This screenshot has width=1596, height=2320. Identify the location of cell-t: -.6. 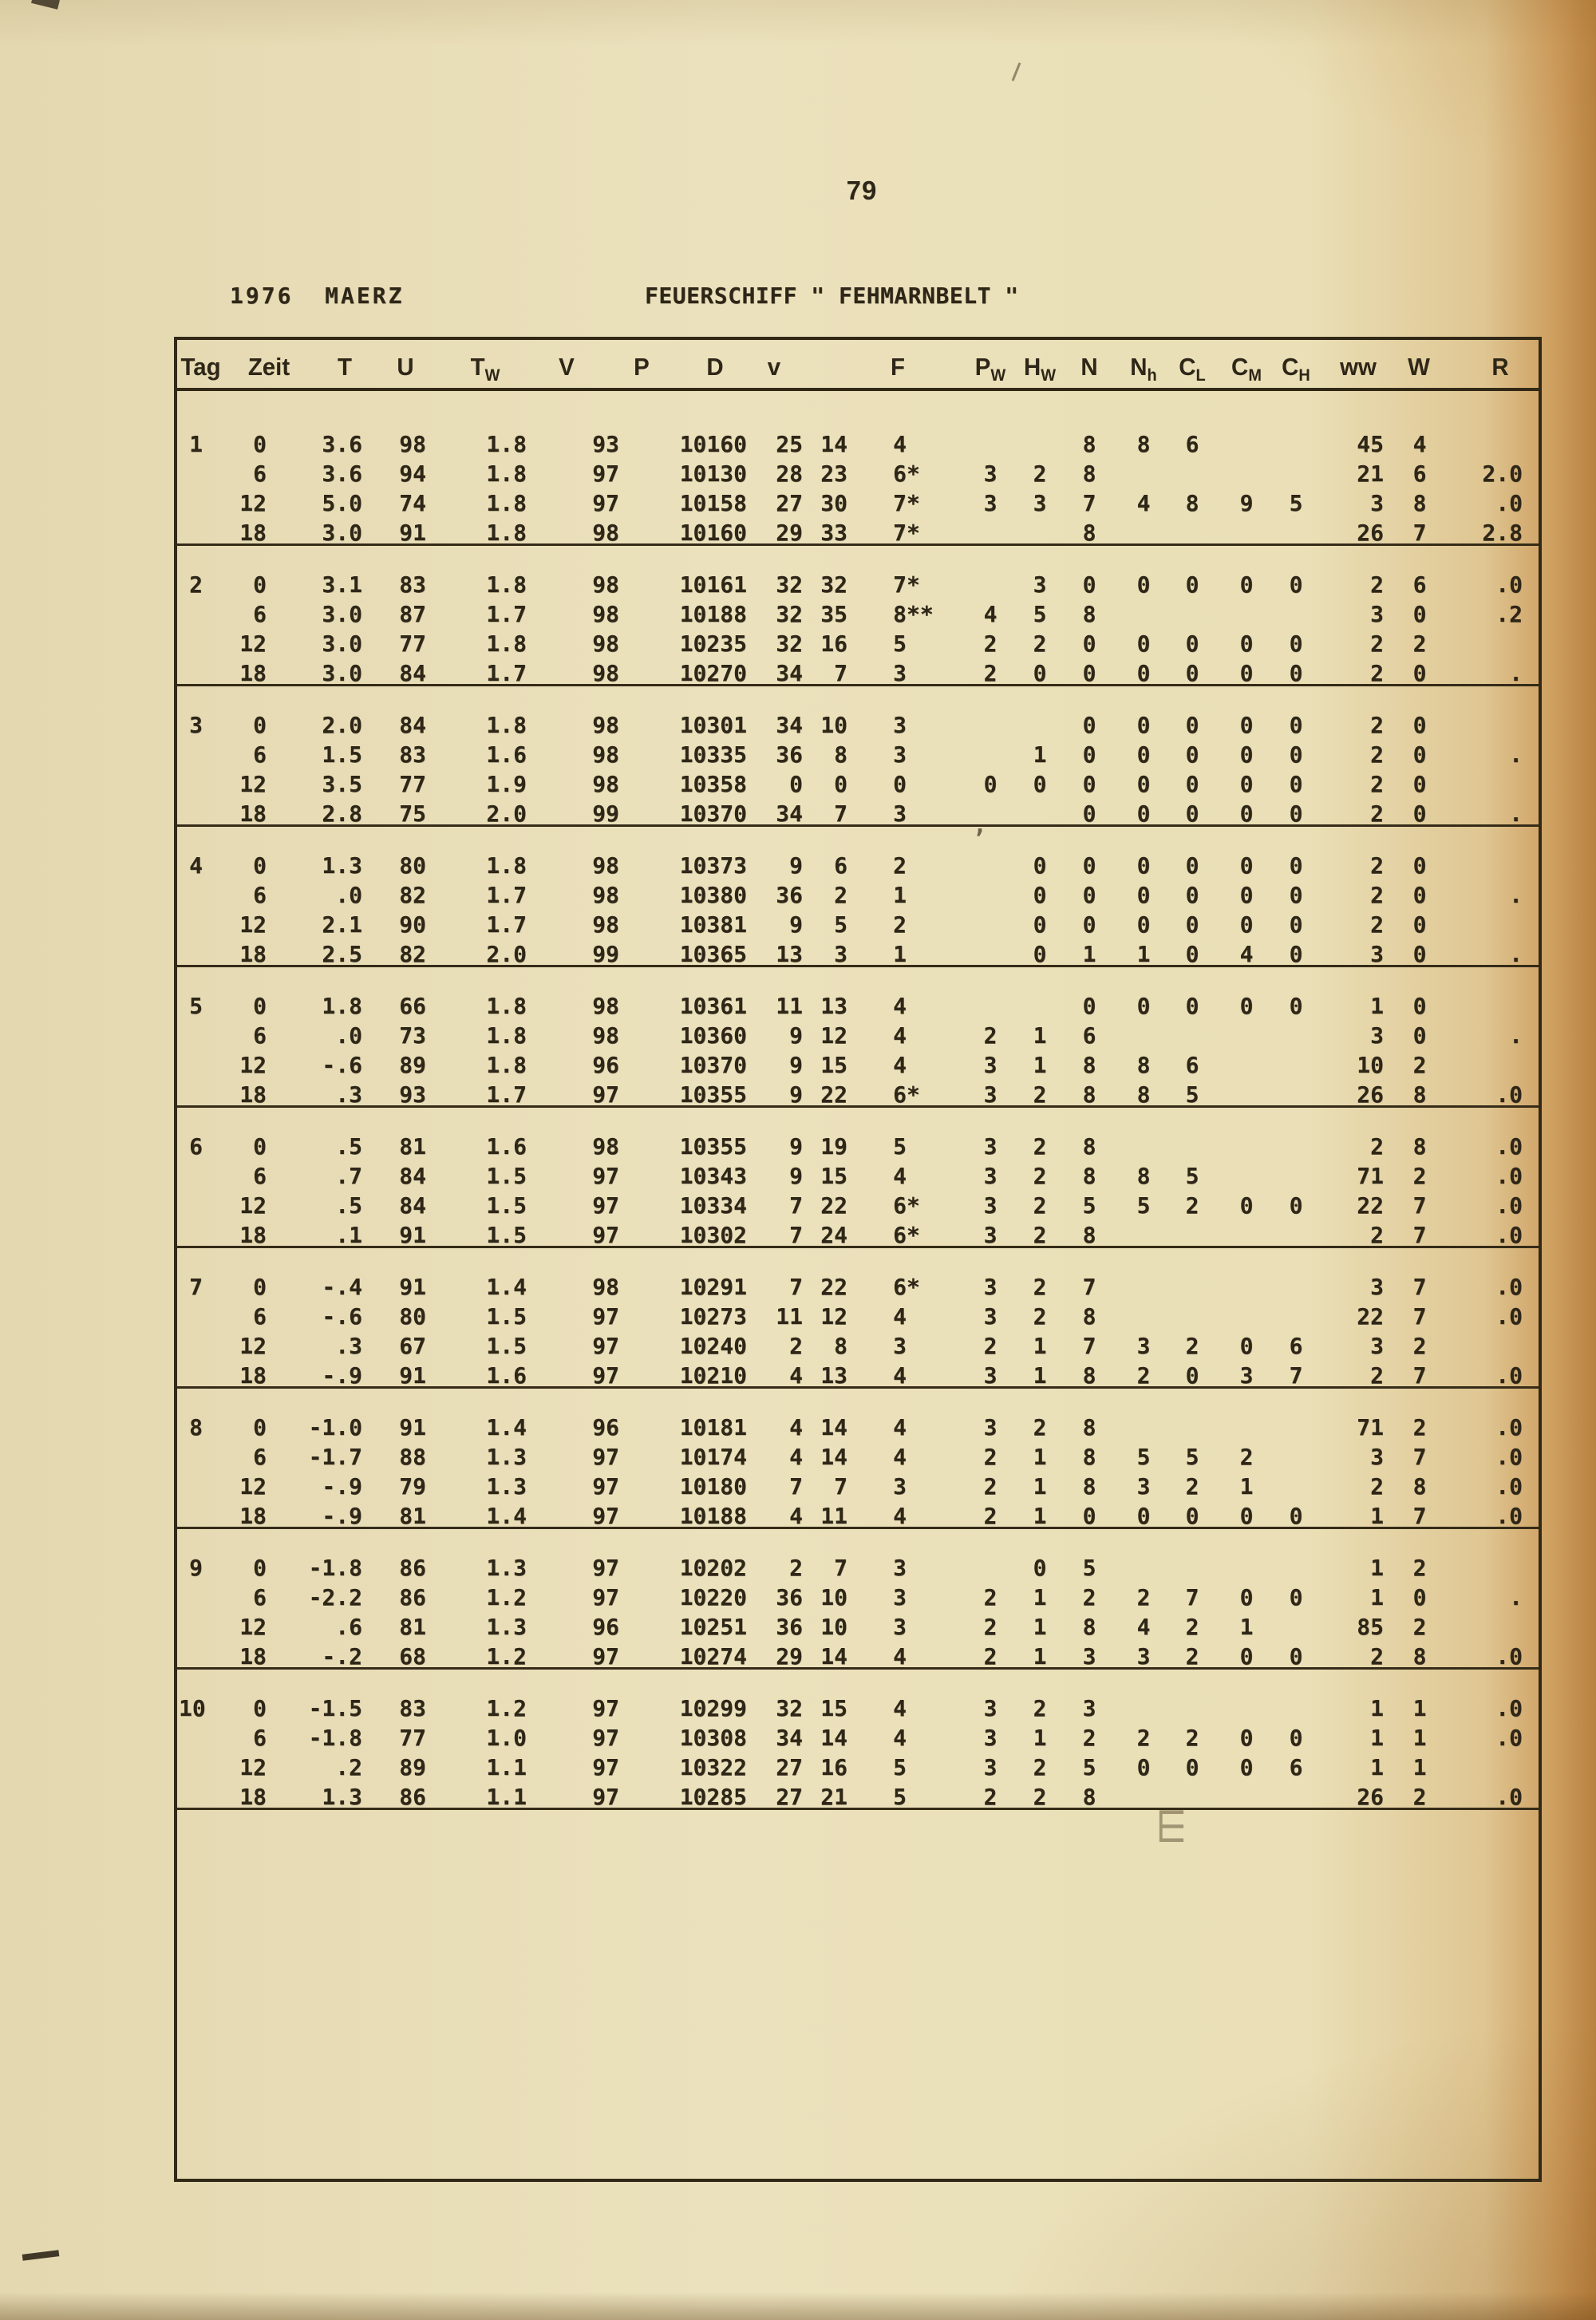
(342, 1316).